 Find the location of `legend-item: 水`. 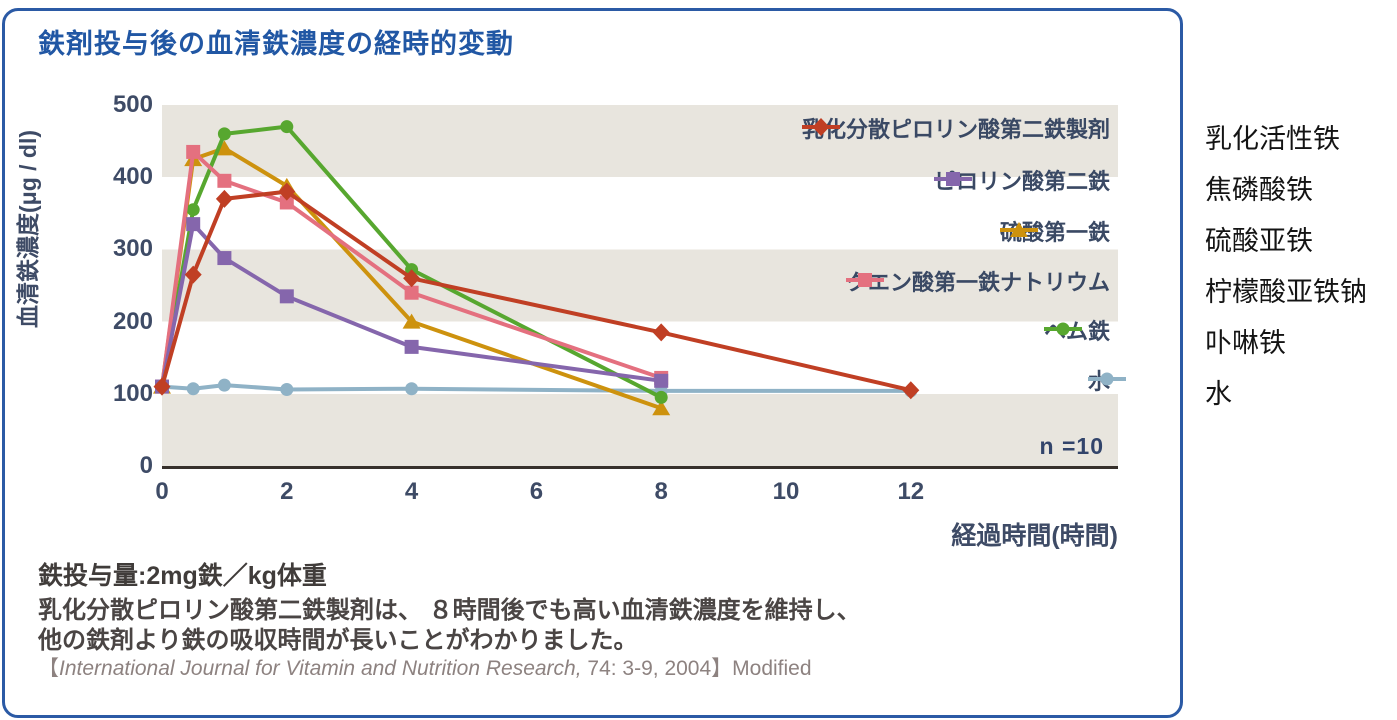

legend-item: 水 is located at coordinates (1106, 380).